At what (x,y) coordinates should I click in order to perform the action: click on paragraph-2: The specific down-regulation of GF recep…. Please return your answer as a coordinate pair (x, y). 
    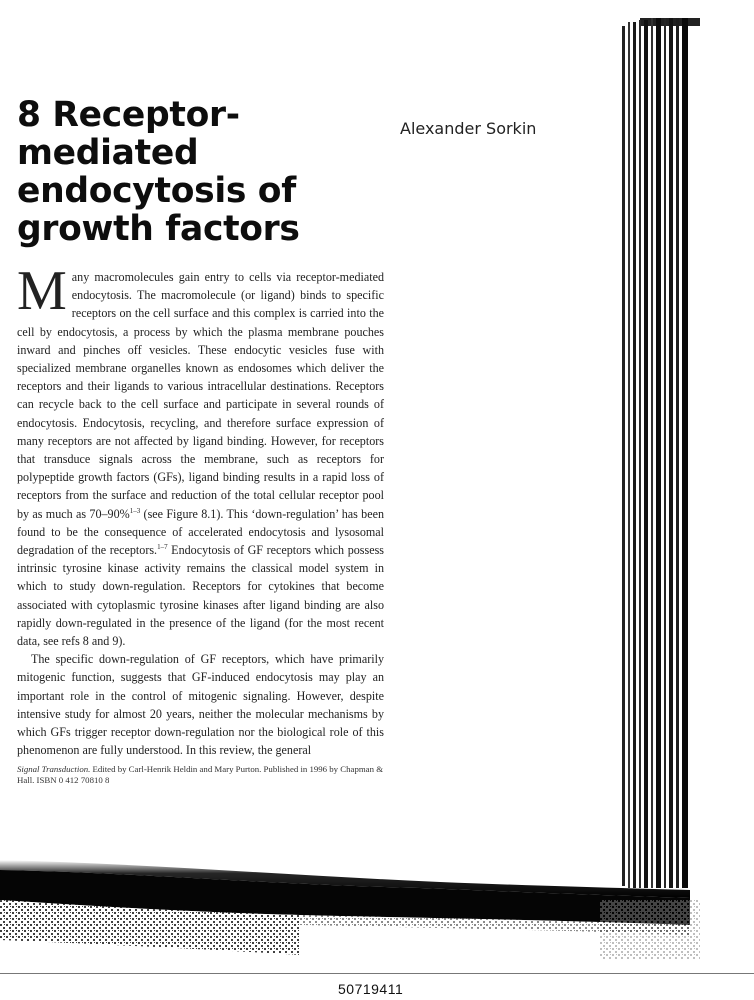
    Looking at the image, I should click on (200, 705).